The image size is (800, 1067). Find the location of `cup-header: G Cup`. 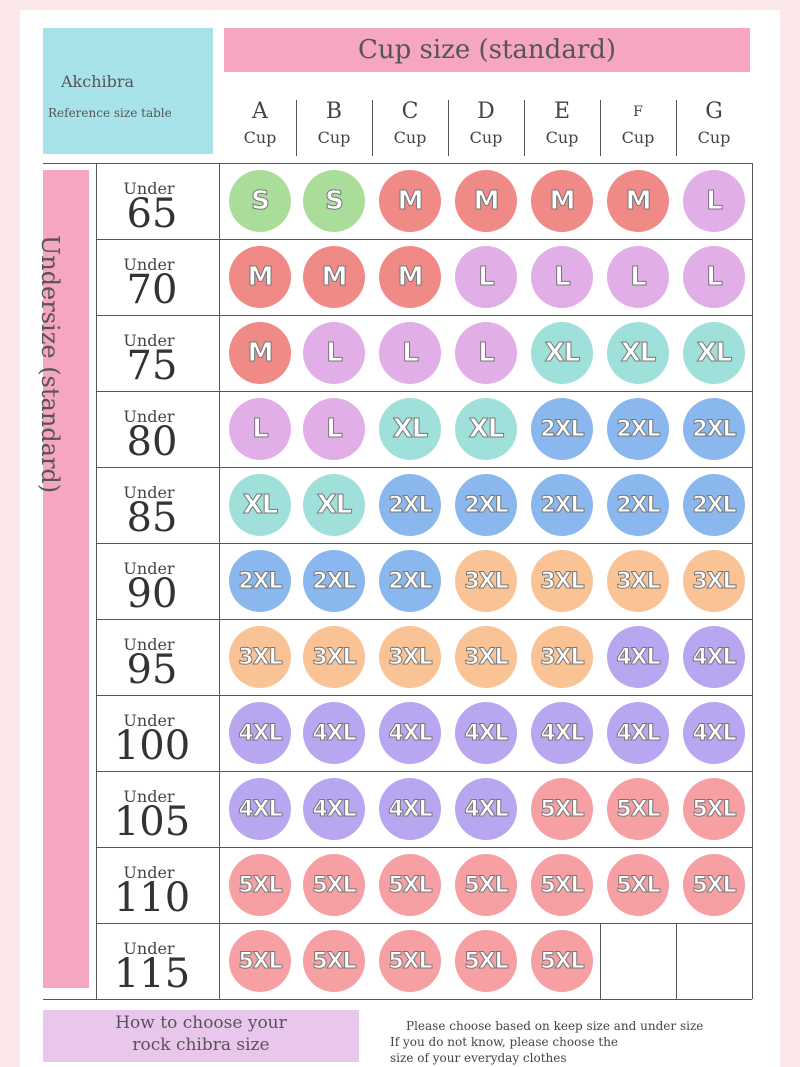

cup-header: G Cup is located at coordinates (714, 124).